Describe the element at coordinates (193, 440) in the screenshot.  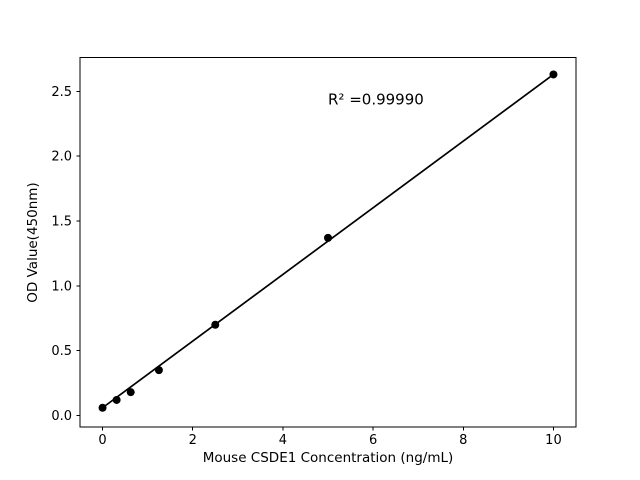
I see `x-tick-label: 2` at that location.